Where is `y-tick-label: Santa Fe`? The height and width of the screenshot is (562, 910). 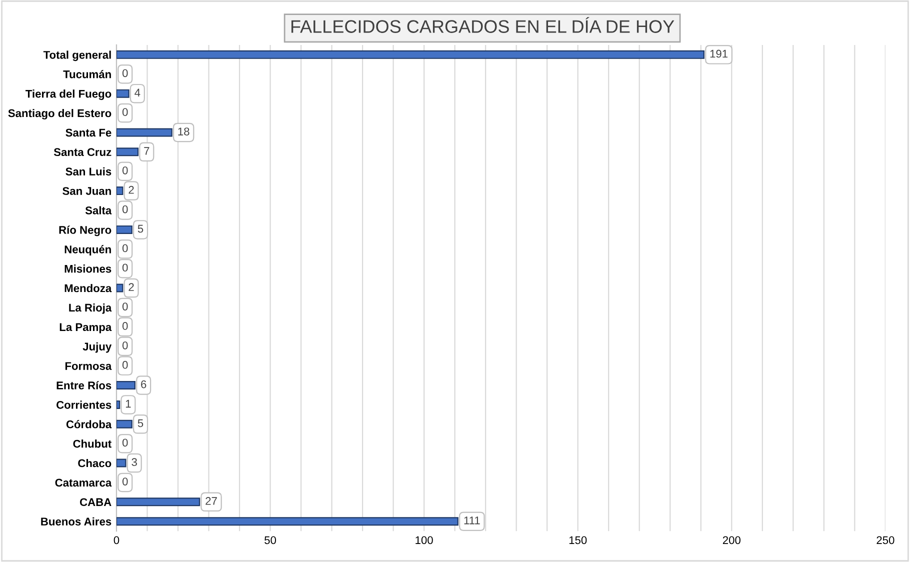 y-tick-label: Santa Fe is located at coordinates (89, 132).